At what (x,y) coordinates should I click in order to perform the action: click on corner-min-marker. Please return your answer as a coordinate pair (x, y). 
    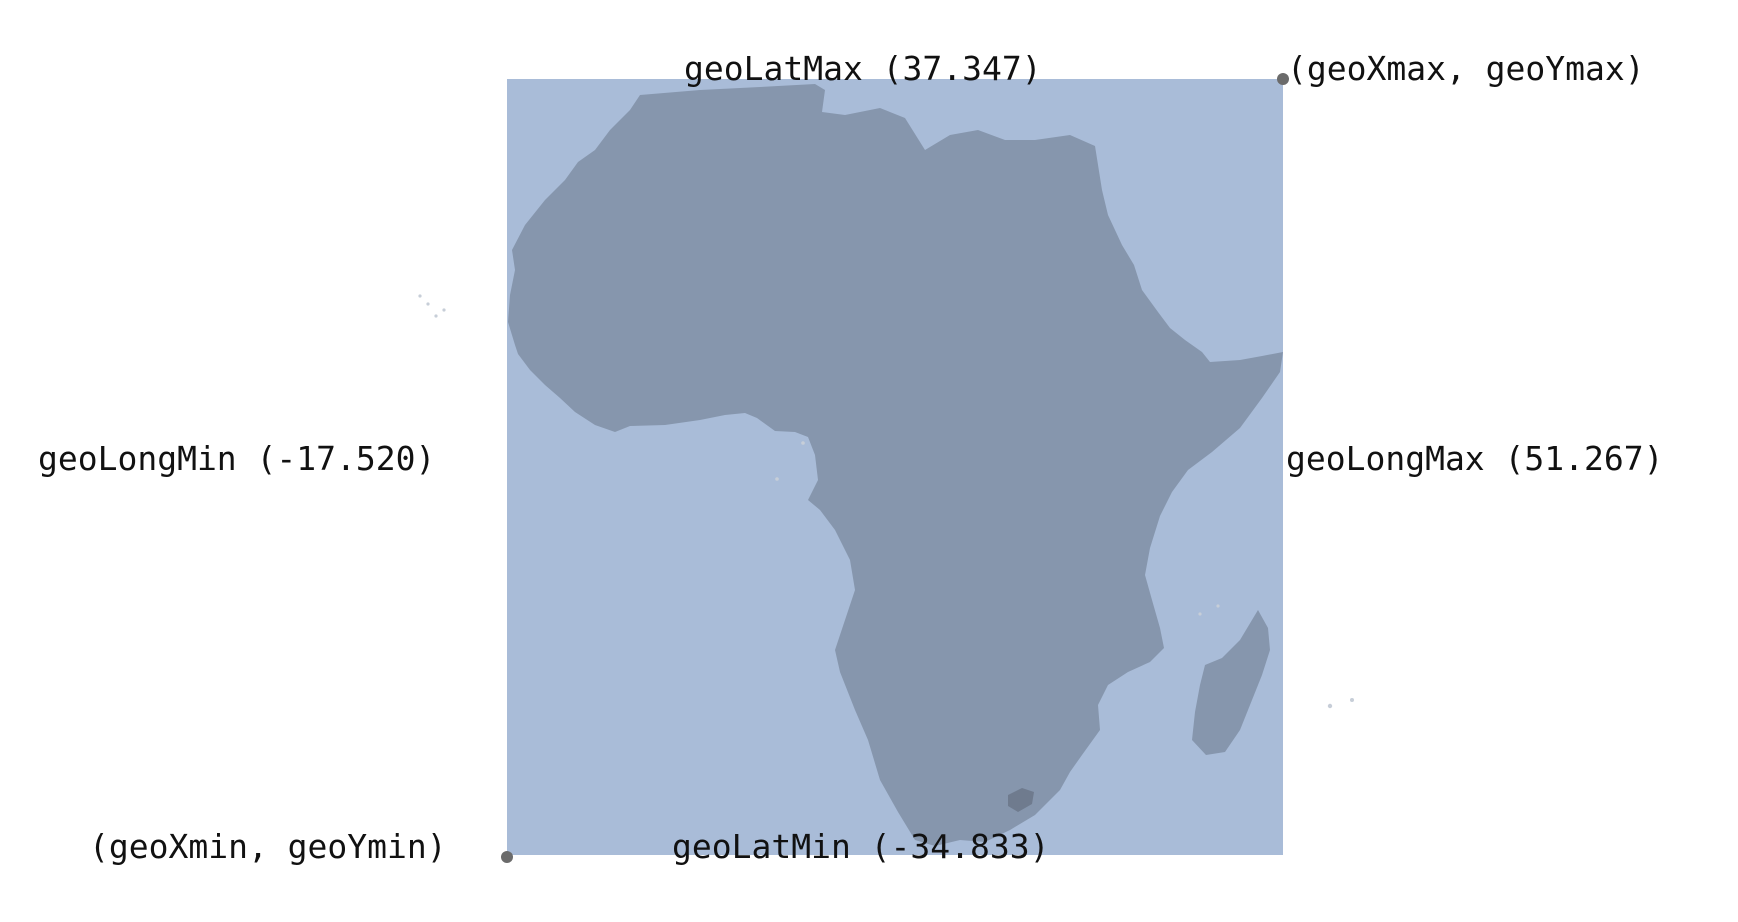
    Looking at the image, I should click on (507, 857).